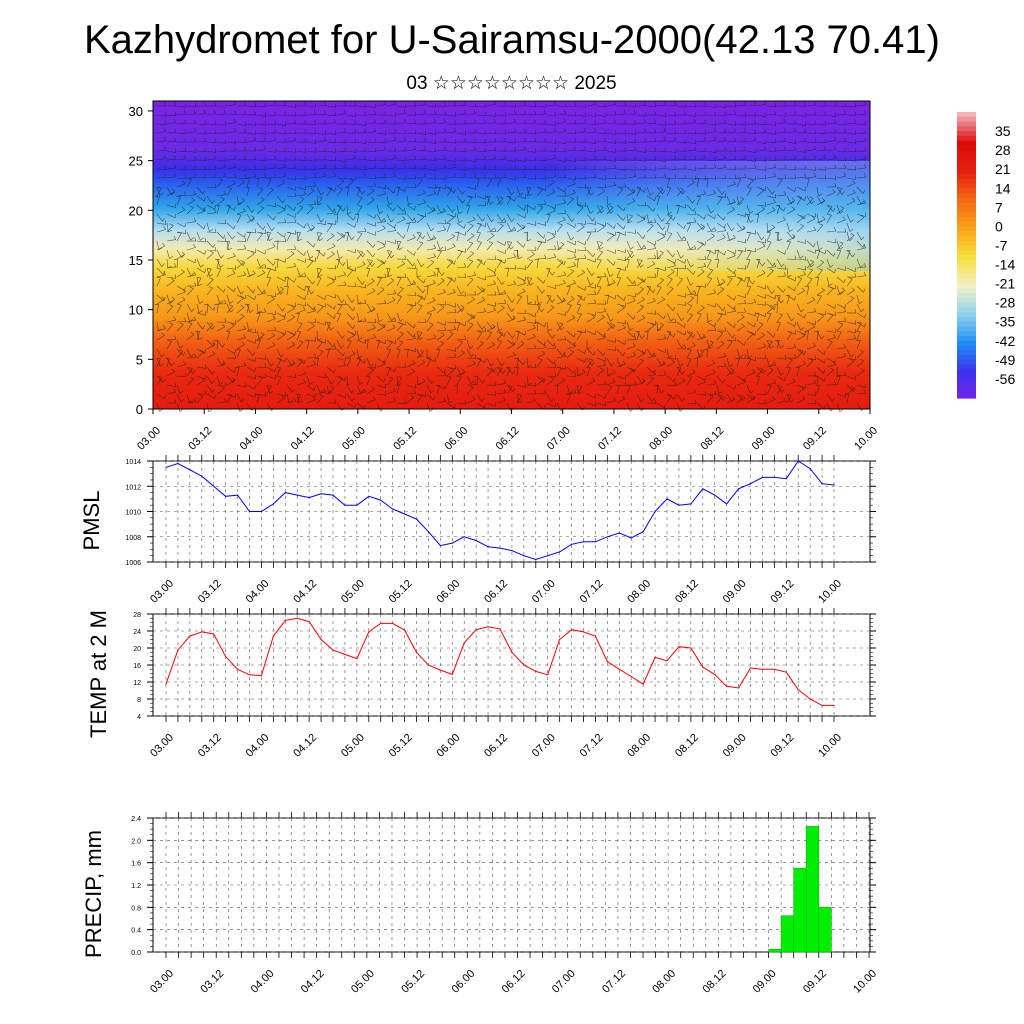 Image resolution: width=1024 pixels, height=1024 pixels. Describe the element at coordinates (966, 329) in the screenshot. I see `colorbar-swatch` at that location.